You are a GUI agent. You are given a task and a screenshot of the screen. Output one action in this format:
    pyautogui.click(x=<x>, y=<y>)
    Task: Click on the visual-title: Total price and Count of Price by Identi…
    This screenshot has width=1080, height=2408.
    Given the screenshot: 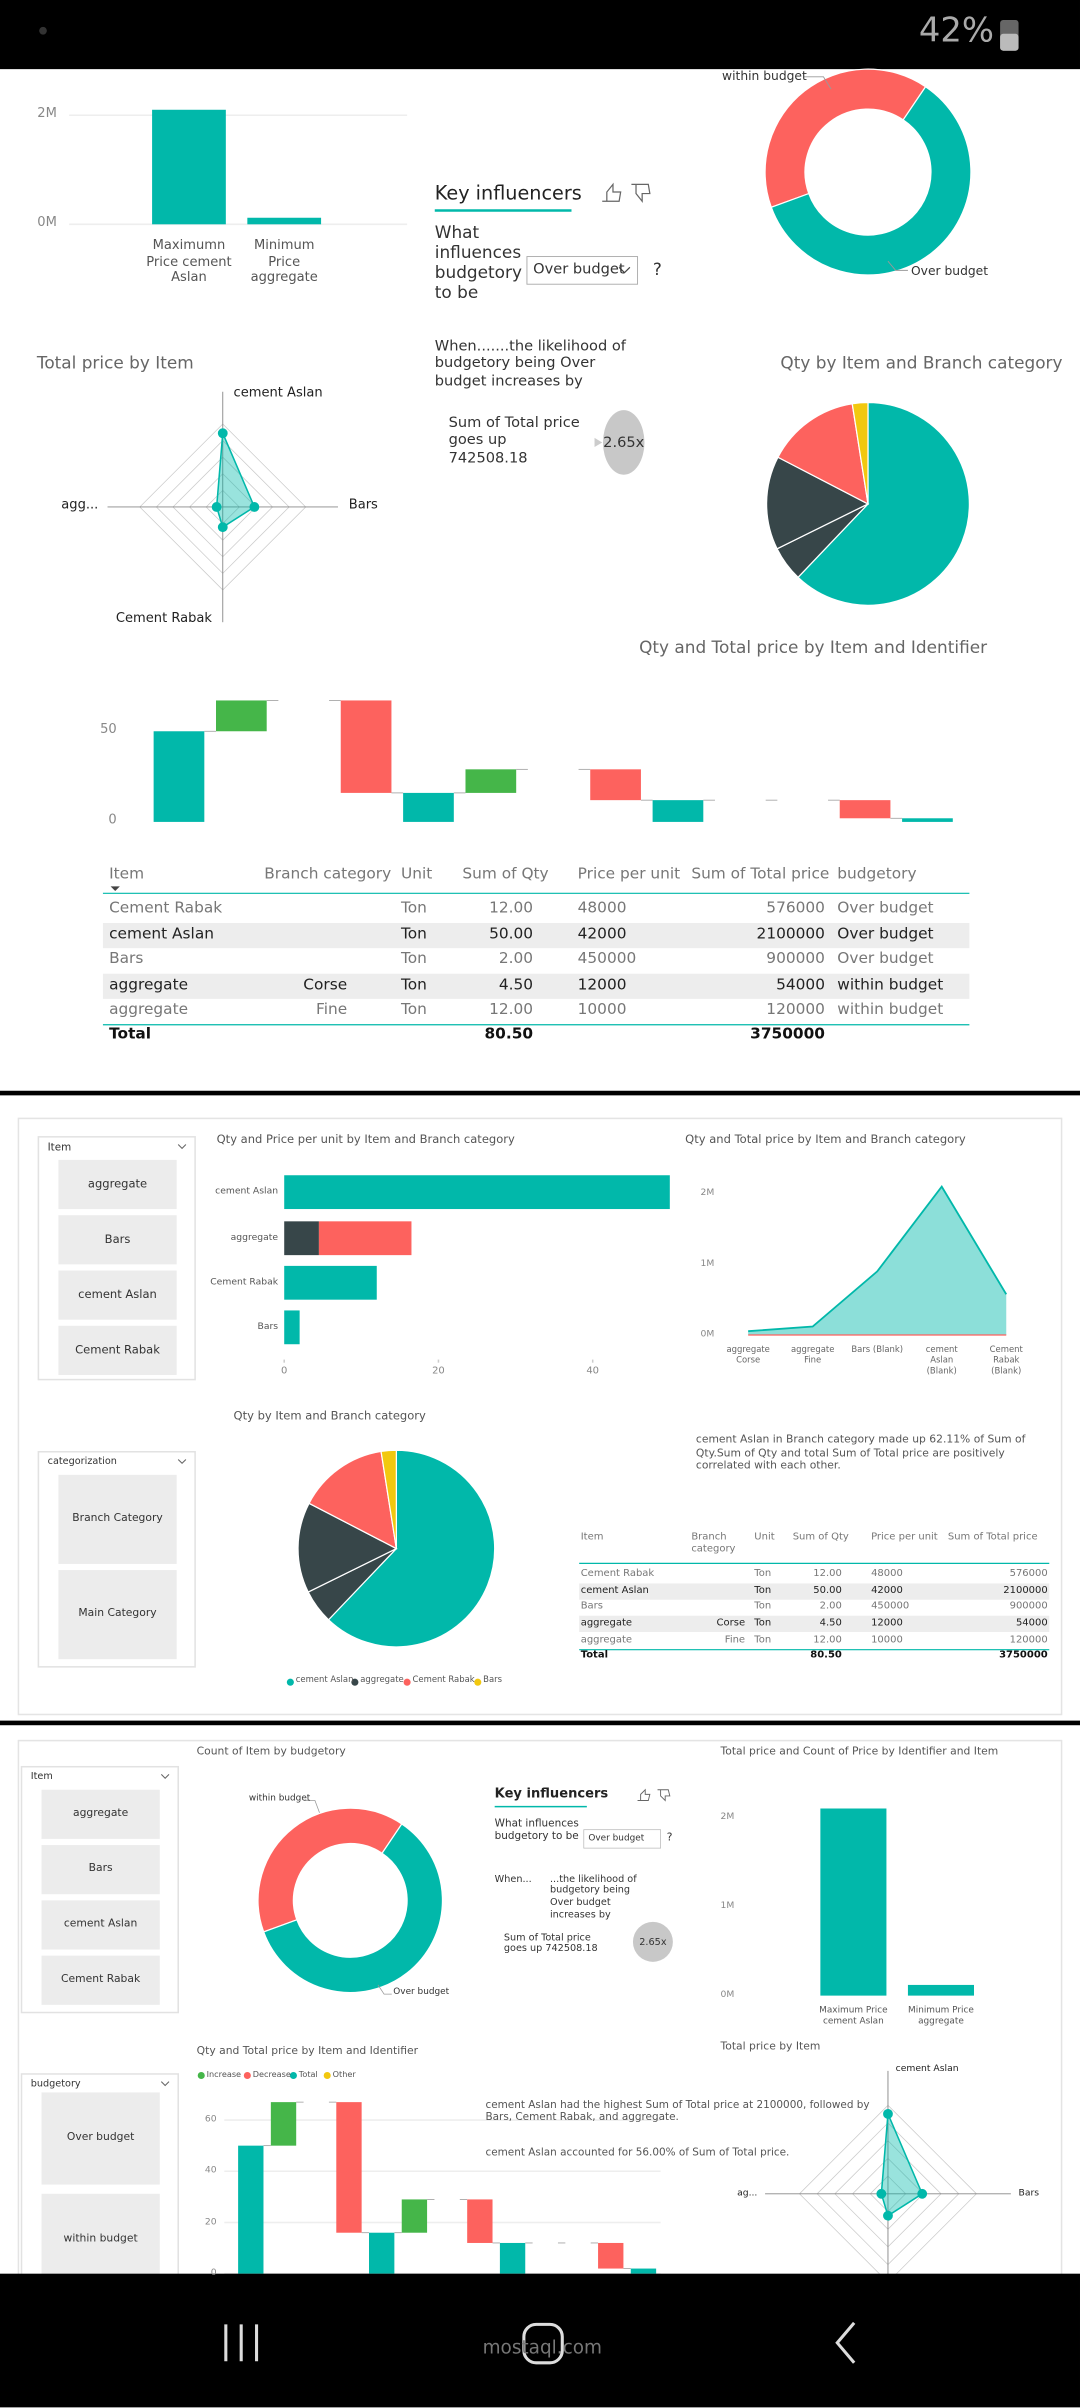 What is the action you would take?
    pyautogui.click(x=859, y=1752)
    